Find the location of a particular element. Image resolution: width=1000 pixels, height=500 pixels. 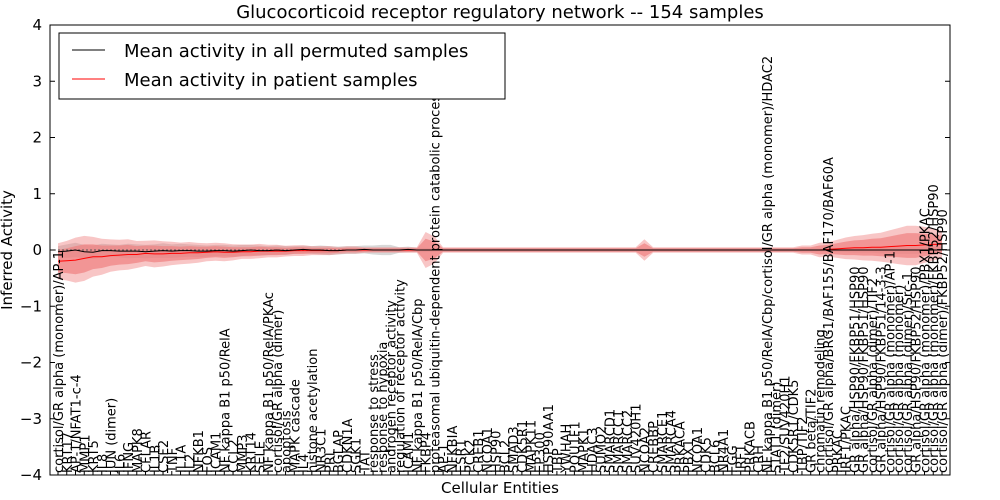

x-tick-label: CRH is located at coordinates (759, 459).